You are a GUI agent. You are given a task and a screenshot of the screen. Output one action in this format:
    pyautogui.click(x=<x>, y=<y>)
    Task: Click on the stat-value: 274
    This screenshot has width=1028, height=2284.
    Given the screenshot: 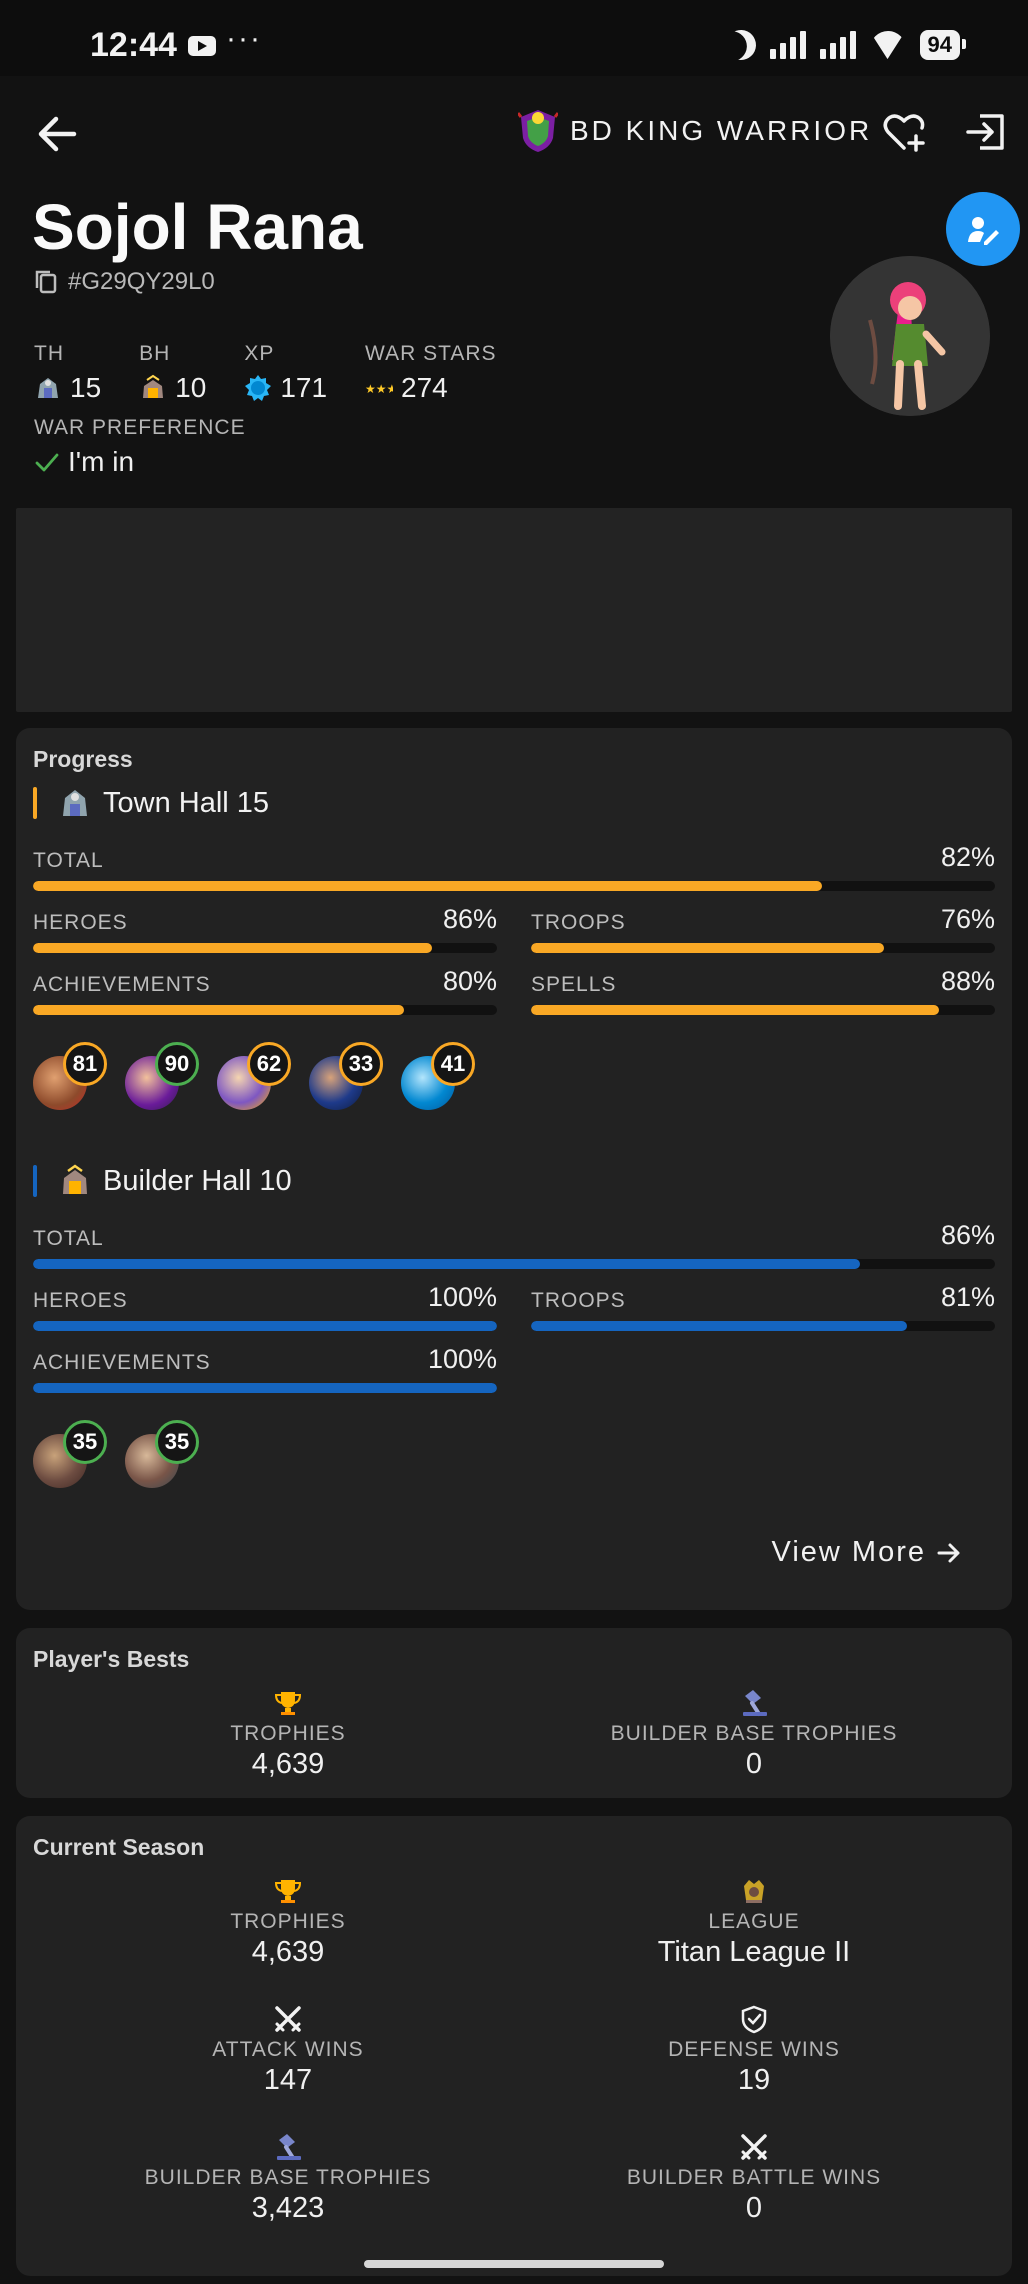 What is the action you would take?
    pyautogui.click(x=424, y=387)
    